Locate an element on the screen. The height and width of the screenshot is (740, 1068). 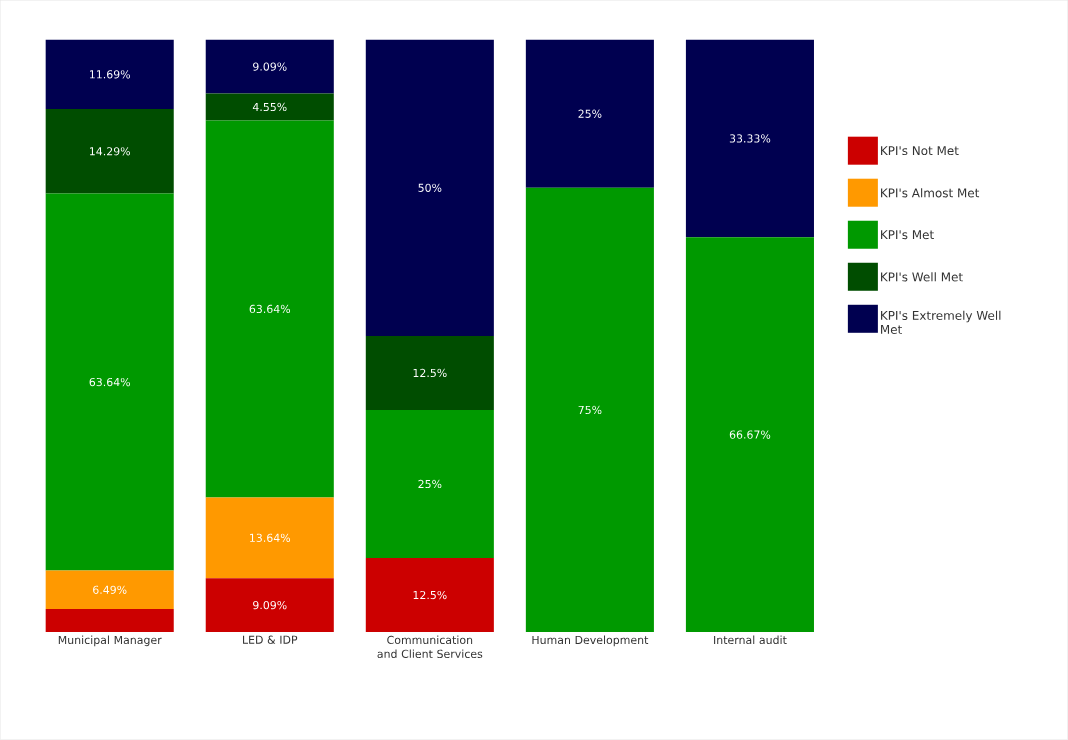
legend-label: KPI's Almost Met is located at coordinates (930, 193).